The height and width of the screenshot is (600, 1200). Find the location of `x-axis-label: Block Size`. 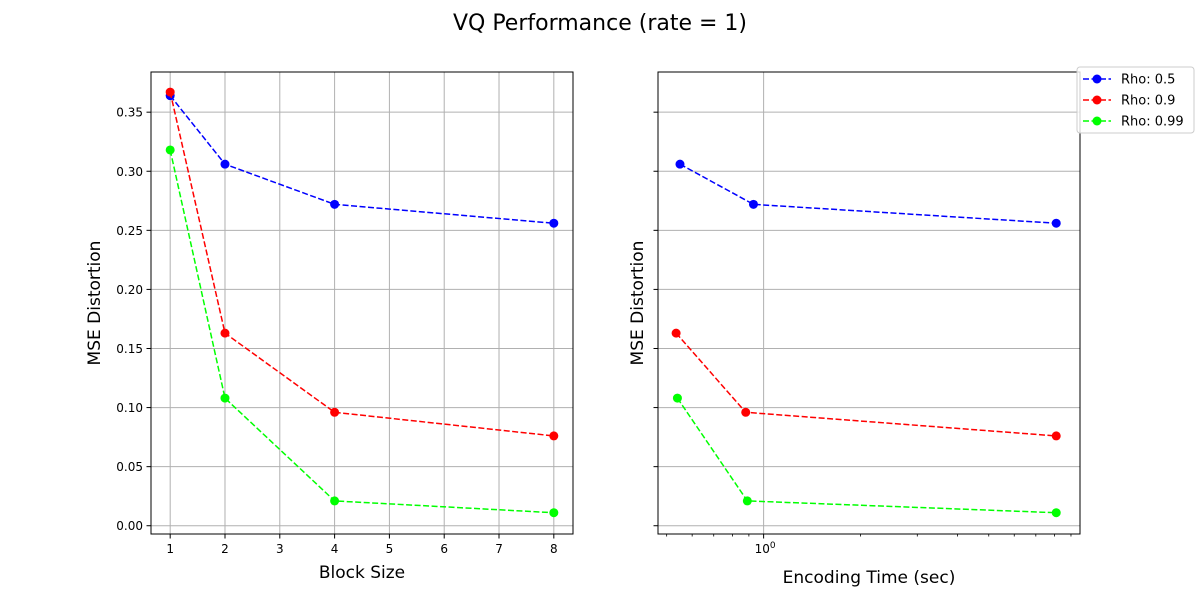

x-axis-label: Block Size is located at coordinates (362, 573).